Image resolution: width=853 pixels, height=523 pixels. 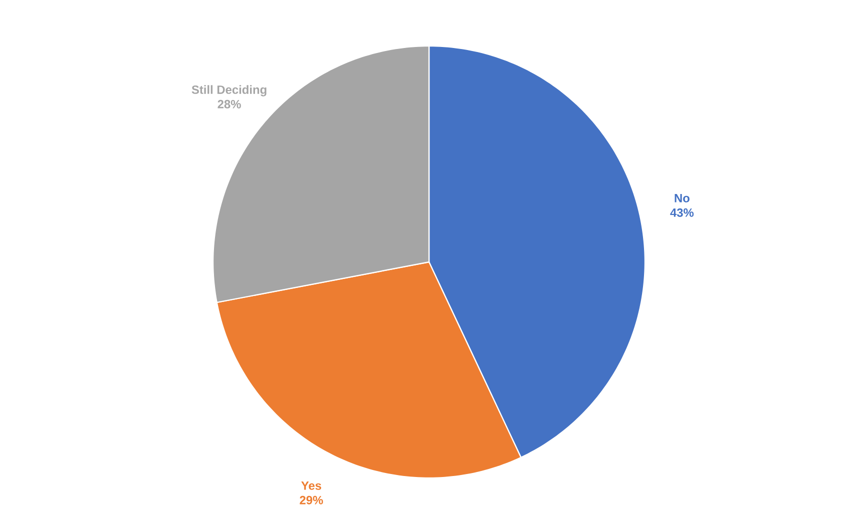 What do you see at coordinates (682, 212) in the screenshot?
I see `data-label: 43%` at bounding box center [682, 212].